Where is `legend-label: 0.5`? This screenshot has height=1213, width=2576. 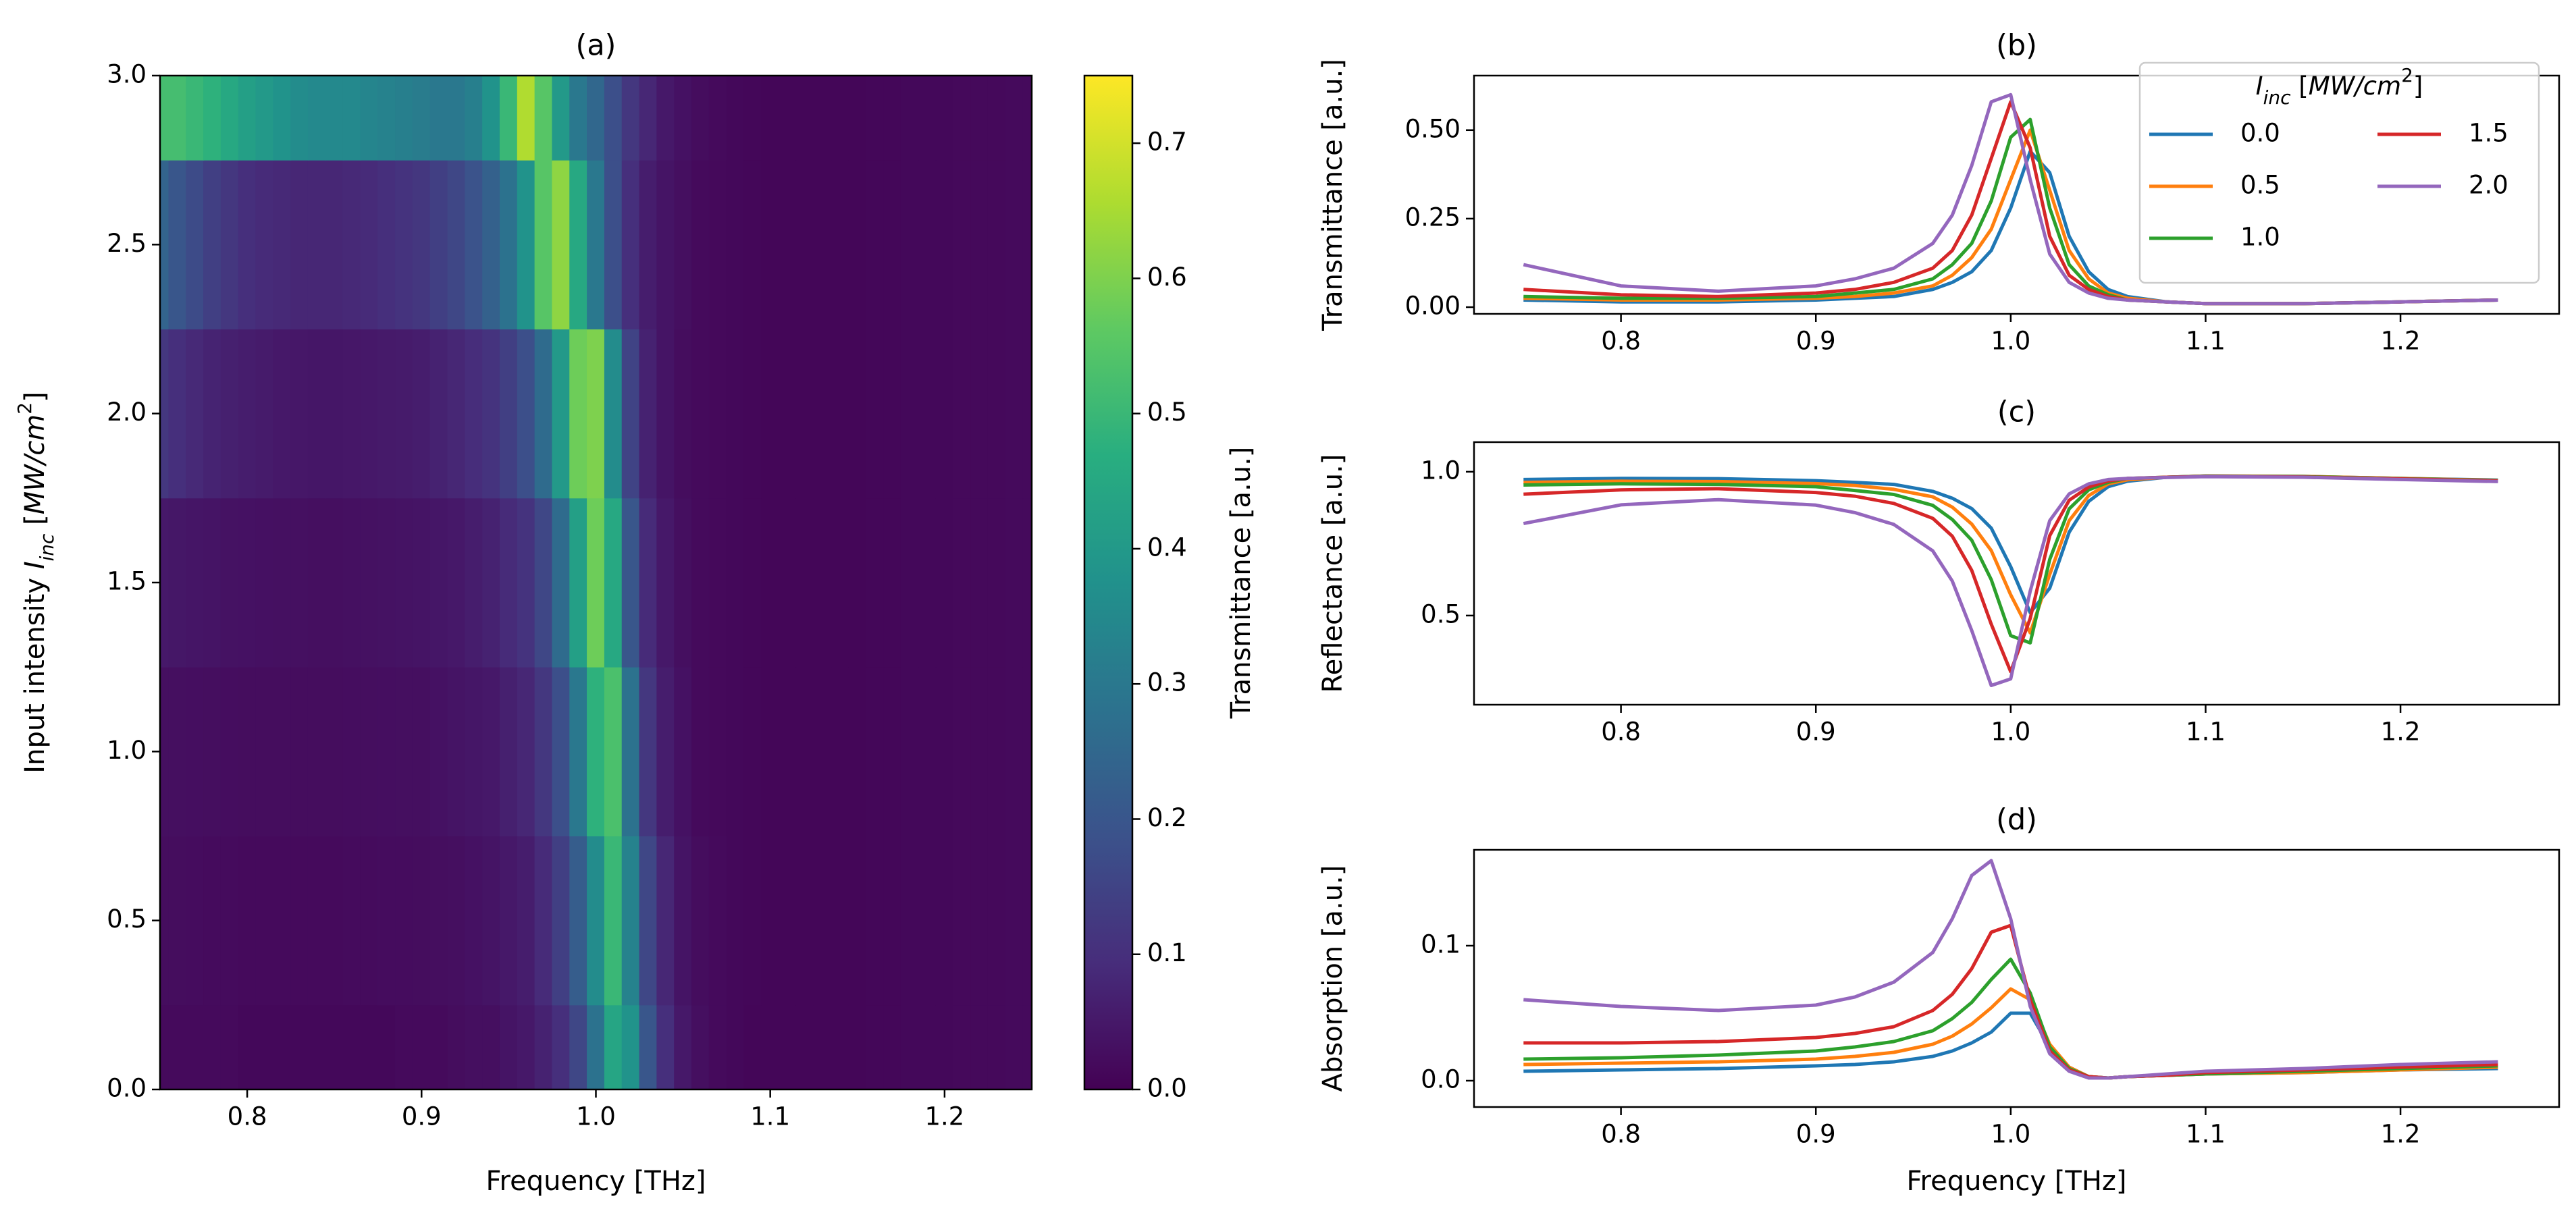 legend-label: 0.5 is located at coordinates (2260, 185).